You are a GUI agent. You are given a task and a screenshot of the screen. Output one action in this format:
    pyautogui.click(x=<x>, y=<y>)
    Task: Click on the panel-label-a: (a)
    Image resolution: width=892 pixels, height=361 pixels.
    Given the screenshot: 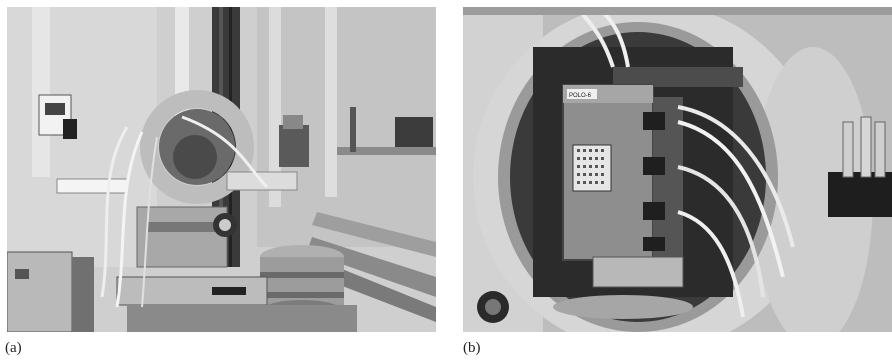 What is the action you would take?
    pyautogui.click(x=13, y=348)
    